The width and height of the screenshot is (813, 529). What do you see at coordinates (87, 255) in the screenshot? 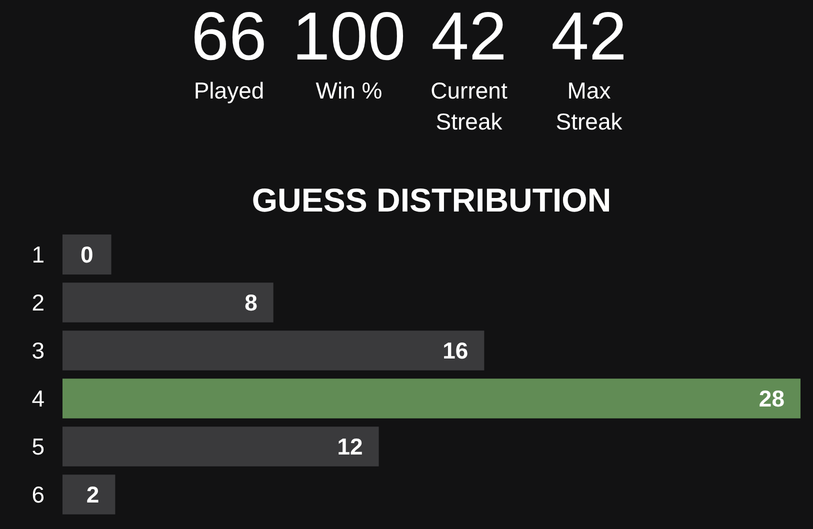
I see `data-label: 0` at bounding box center [87, 255].